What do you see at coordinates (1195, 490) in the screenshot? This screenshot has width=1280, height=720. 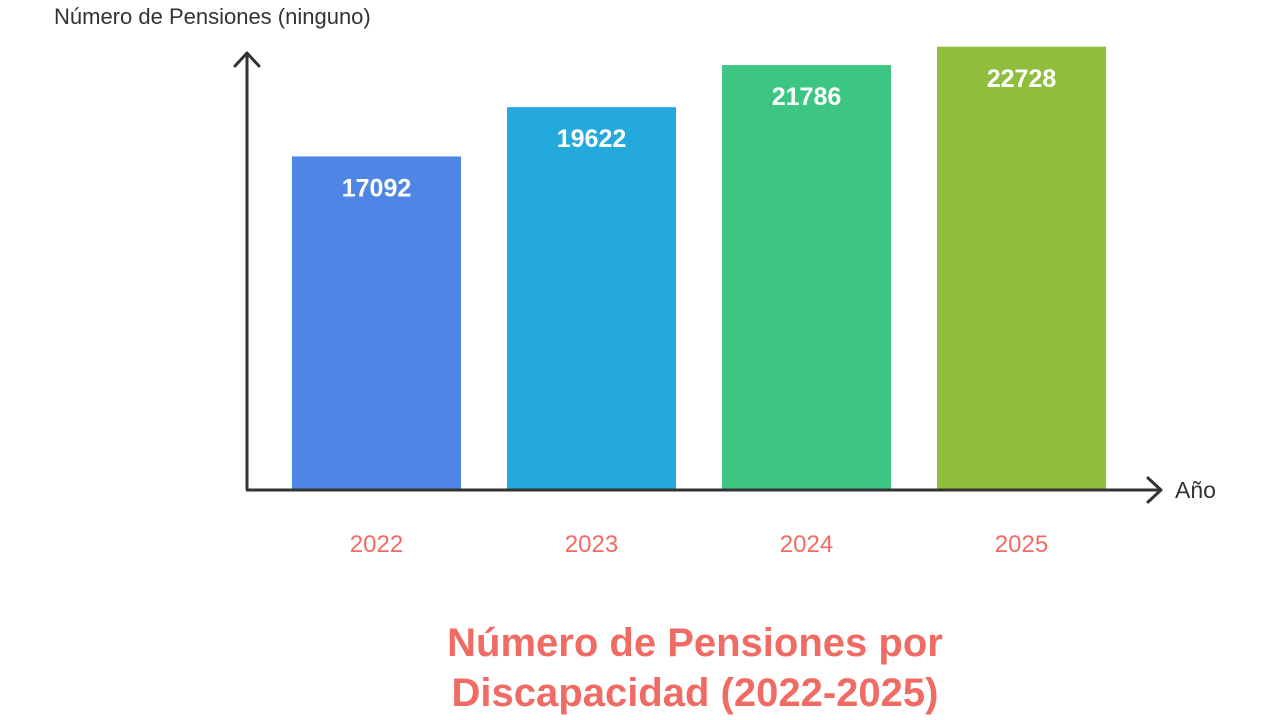 I see `x-axis-label: Año` at bounding box center [1195, 490].